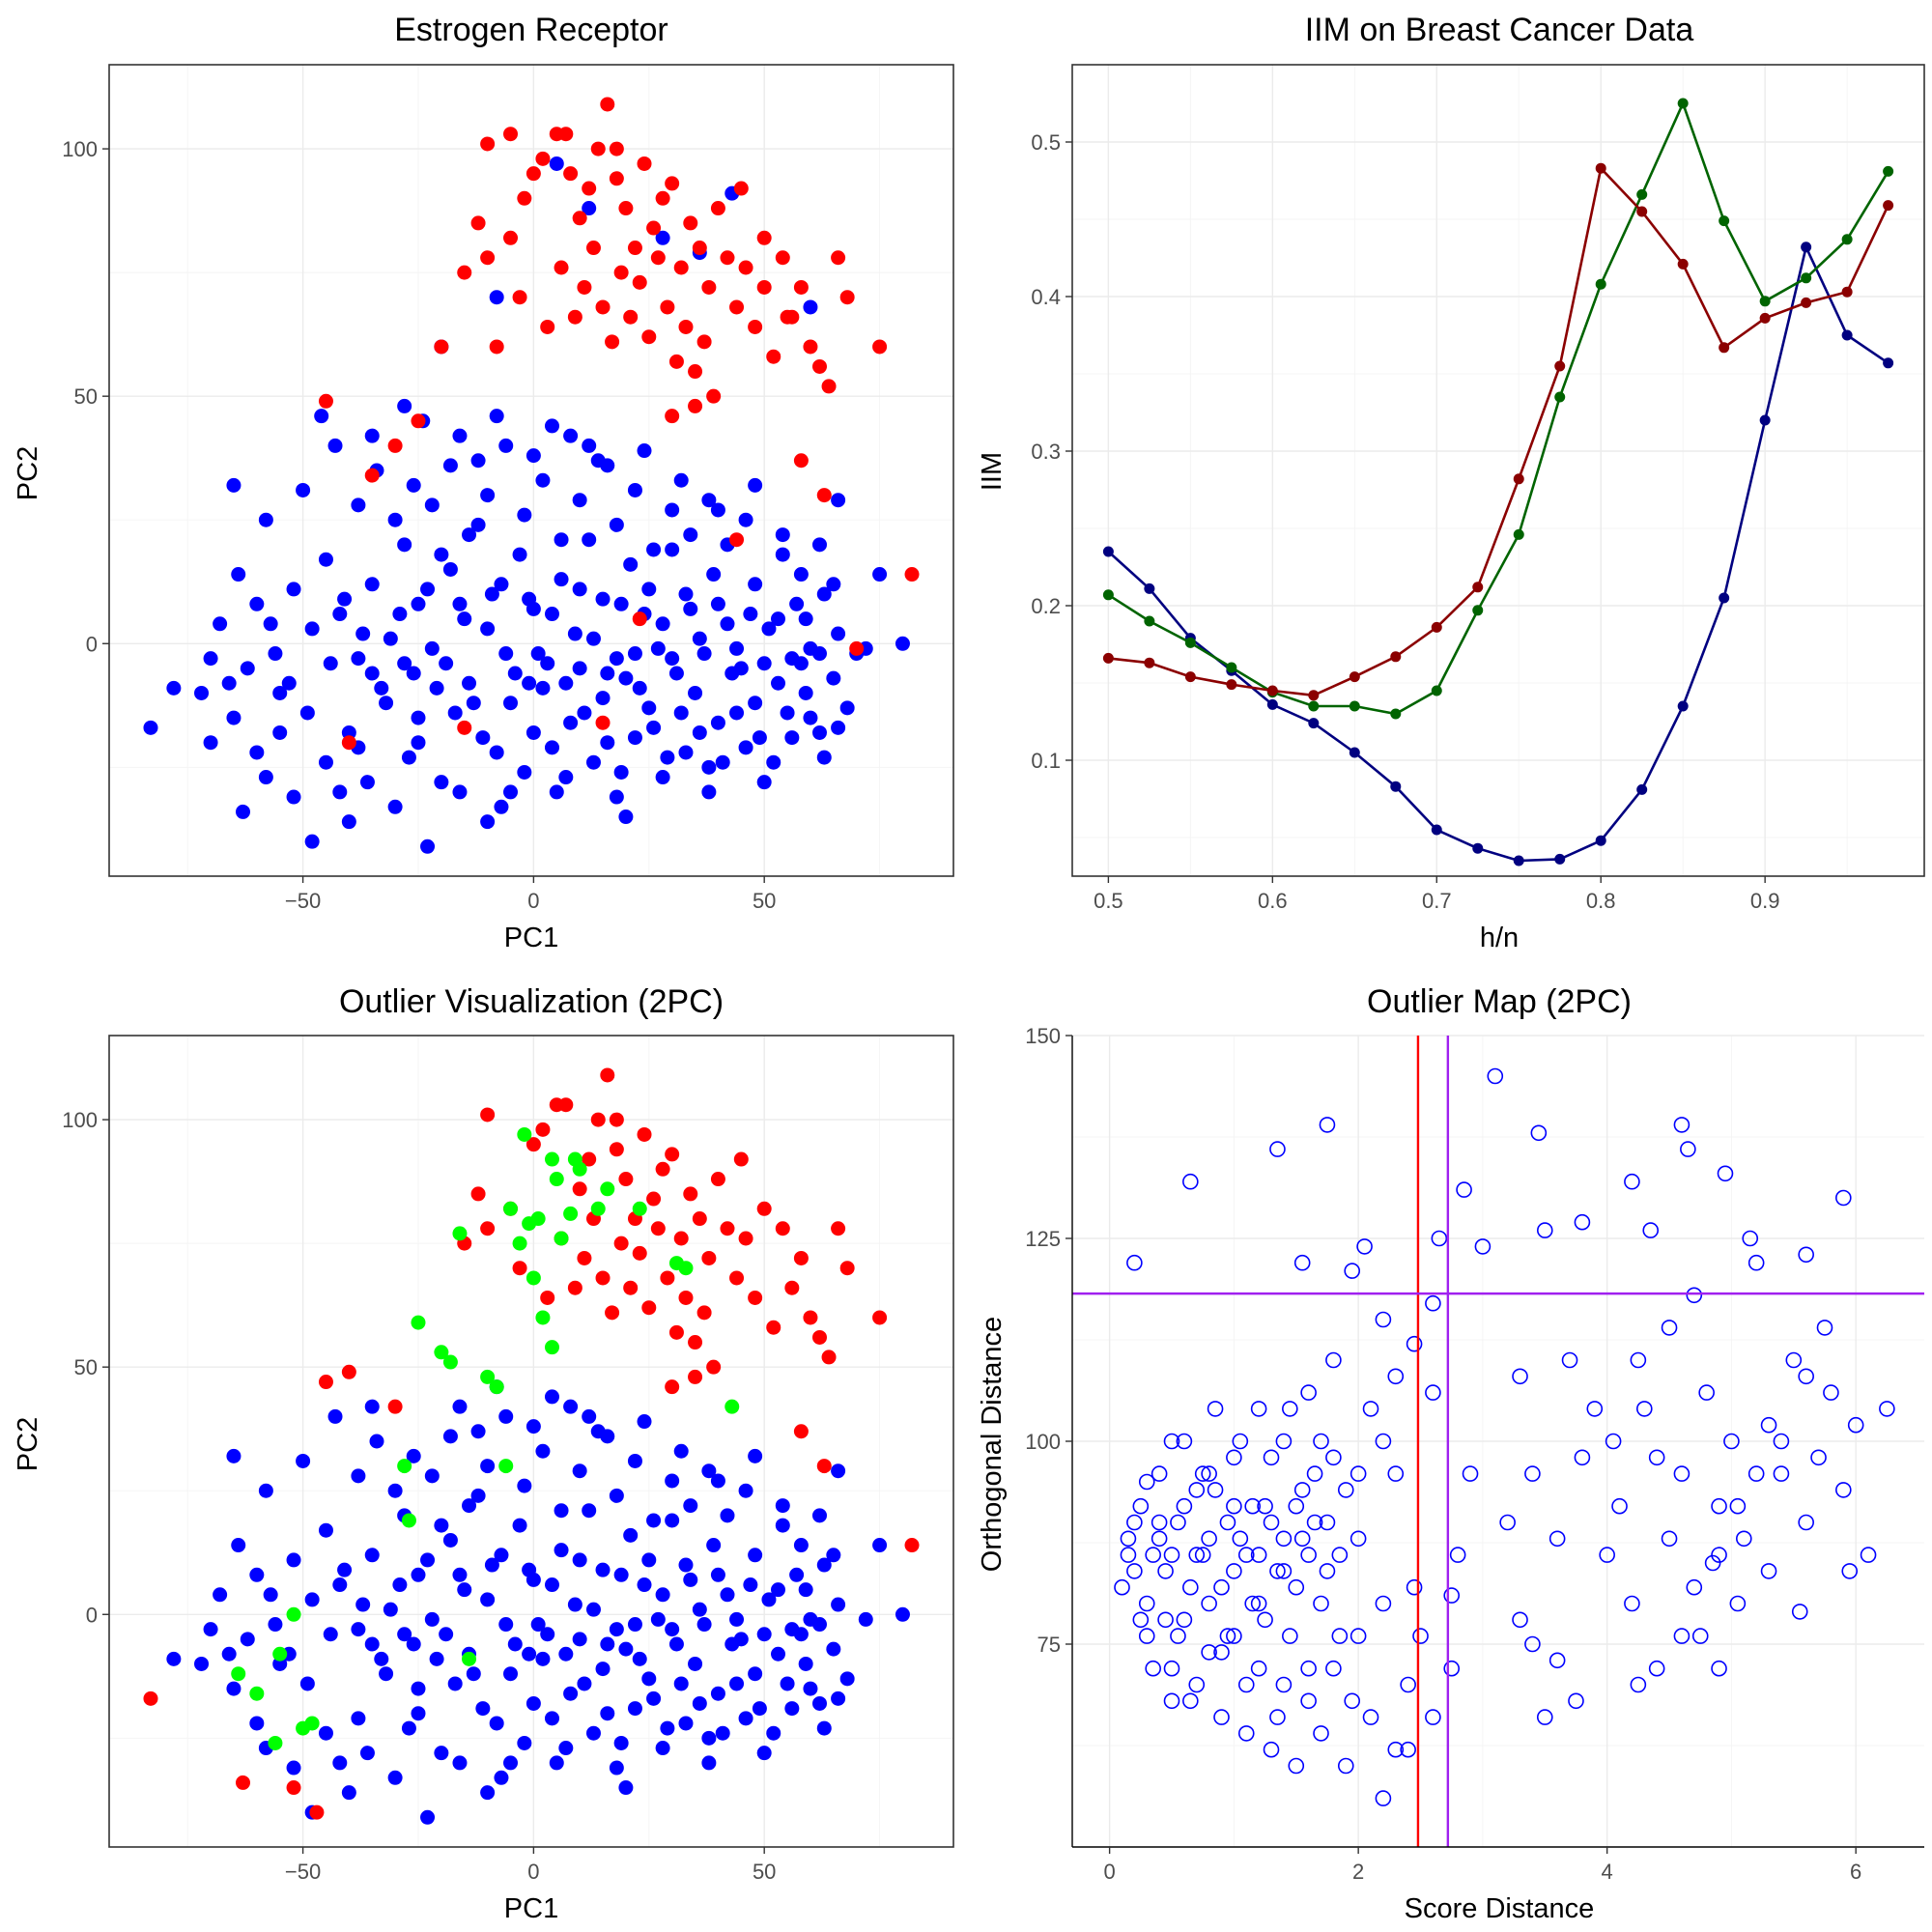 The width and height of the screenshot is (1932, 1932). Describe the element at coordinates (1043, 1239) in the screenshot. I see `y-tick-label: 125` at that location.